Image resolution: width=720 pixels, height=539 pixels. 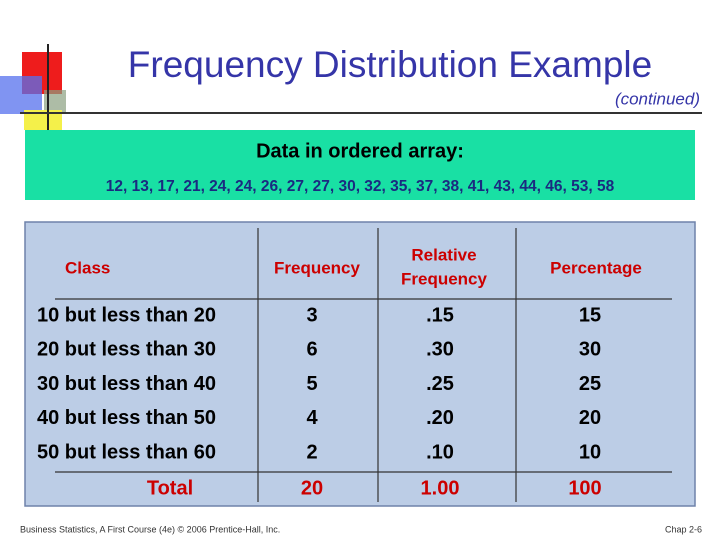 I want to click on table-cell: .20, so click(x=440, y=418).